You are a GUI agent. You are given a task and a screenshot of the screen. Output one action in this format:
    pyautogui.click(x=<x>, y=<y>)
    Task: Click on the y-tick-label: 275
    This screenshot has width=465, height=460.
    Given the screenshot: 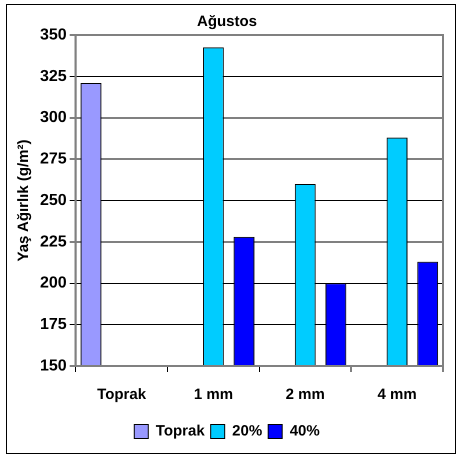 What is the action you would take?
    pyautogui.click(x=53, y=159)
    